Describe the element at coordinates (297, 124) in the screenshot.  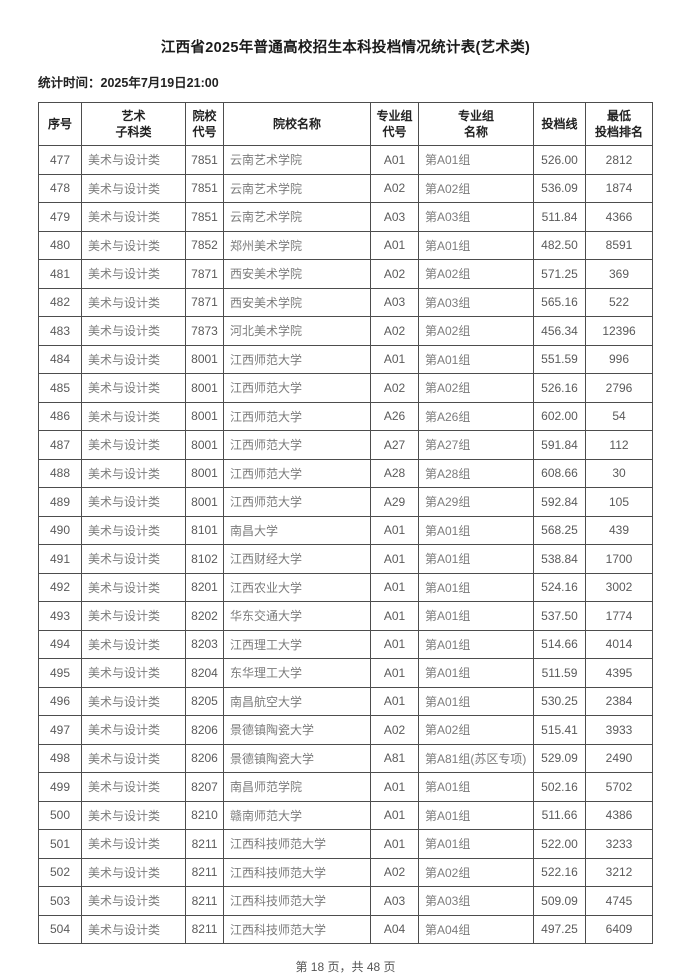
I see `col-header-college-name: 院校名称` at that location.